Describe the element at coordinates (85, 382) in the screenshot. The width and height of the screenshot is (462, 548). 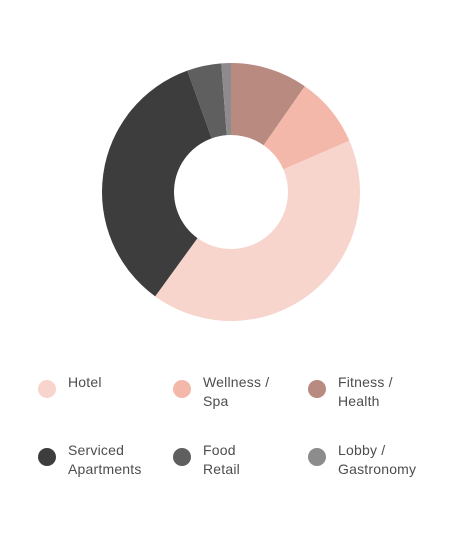
I see `legend-label-hotel: Hotel` at that location.